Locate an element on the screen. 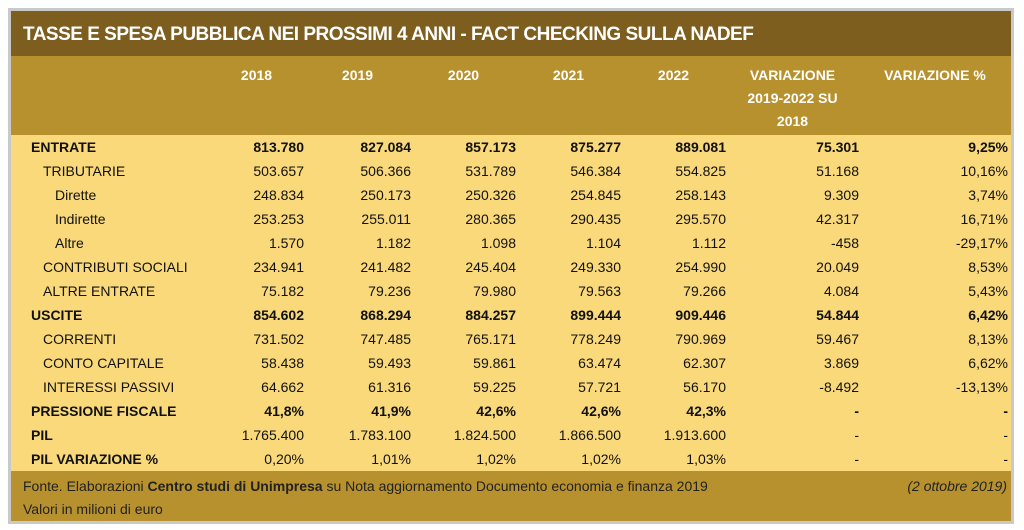 Image resolution: width=1024 pixels, height=530 pixels. cell-value: 58.438 is located at coordinates (282, 363).